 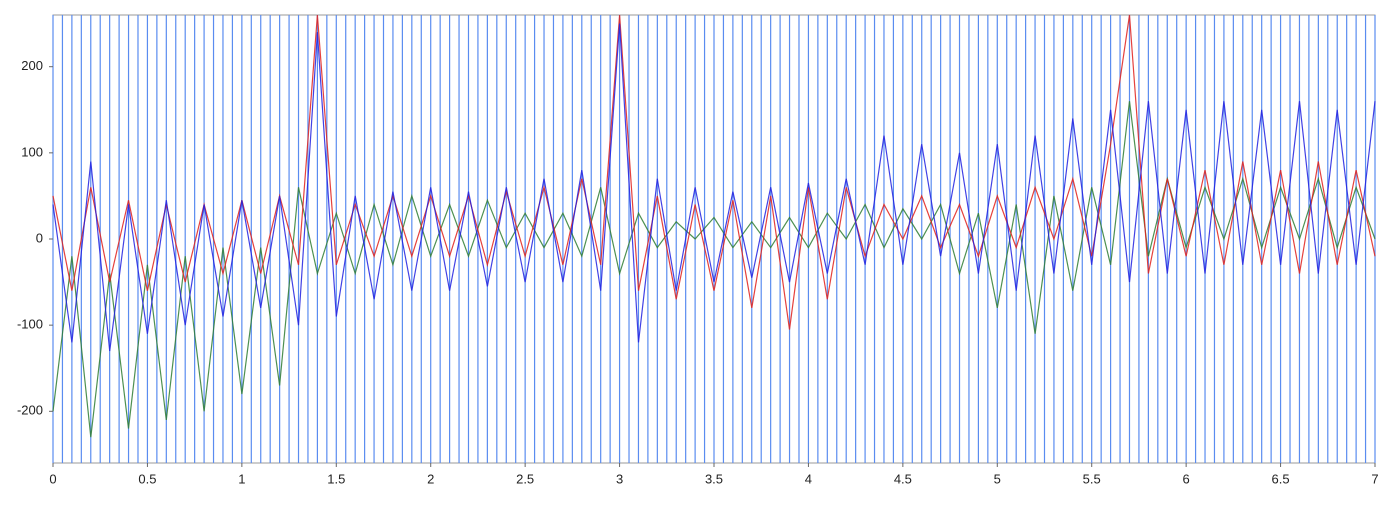 I want to click on x-tick-label: 3.5, so click(x=714, y=478).